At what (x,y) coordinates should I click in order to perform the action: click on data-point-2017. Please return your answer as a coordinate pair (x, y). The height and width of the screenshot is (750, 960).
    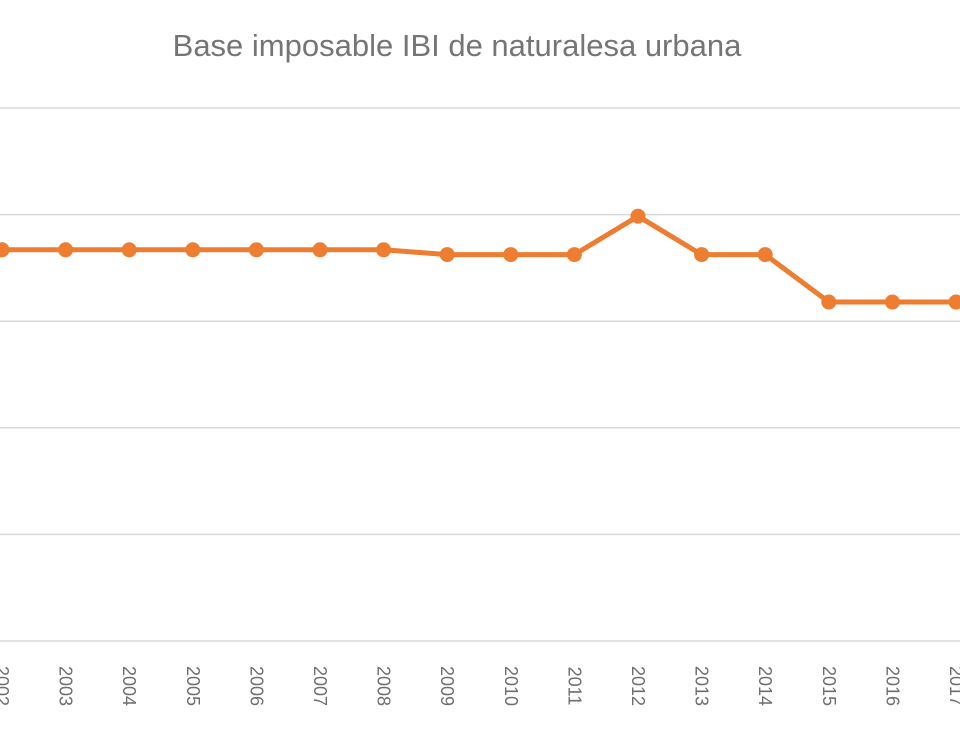
    Looking at the image, I should click on (954, 302).